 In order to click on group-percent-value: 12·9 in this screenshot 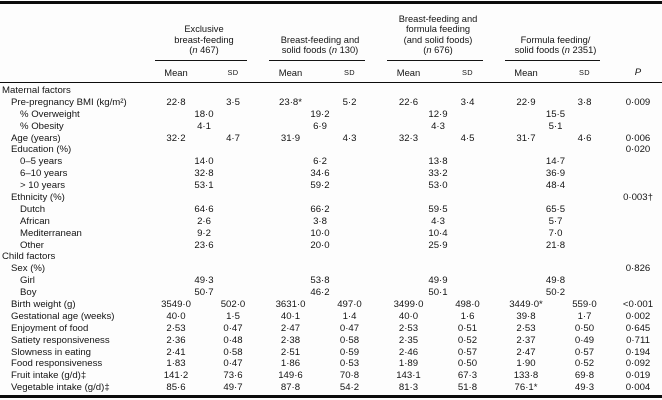, I will do `click(438, 114)`.